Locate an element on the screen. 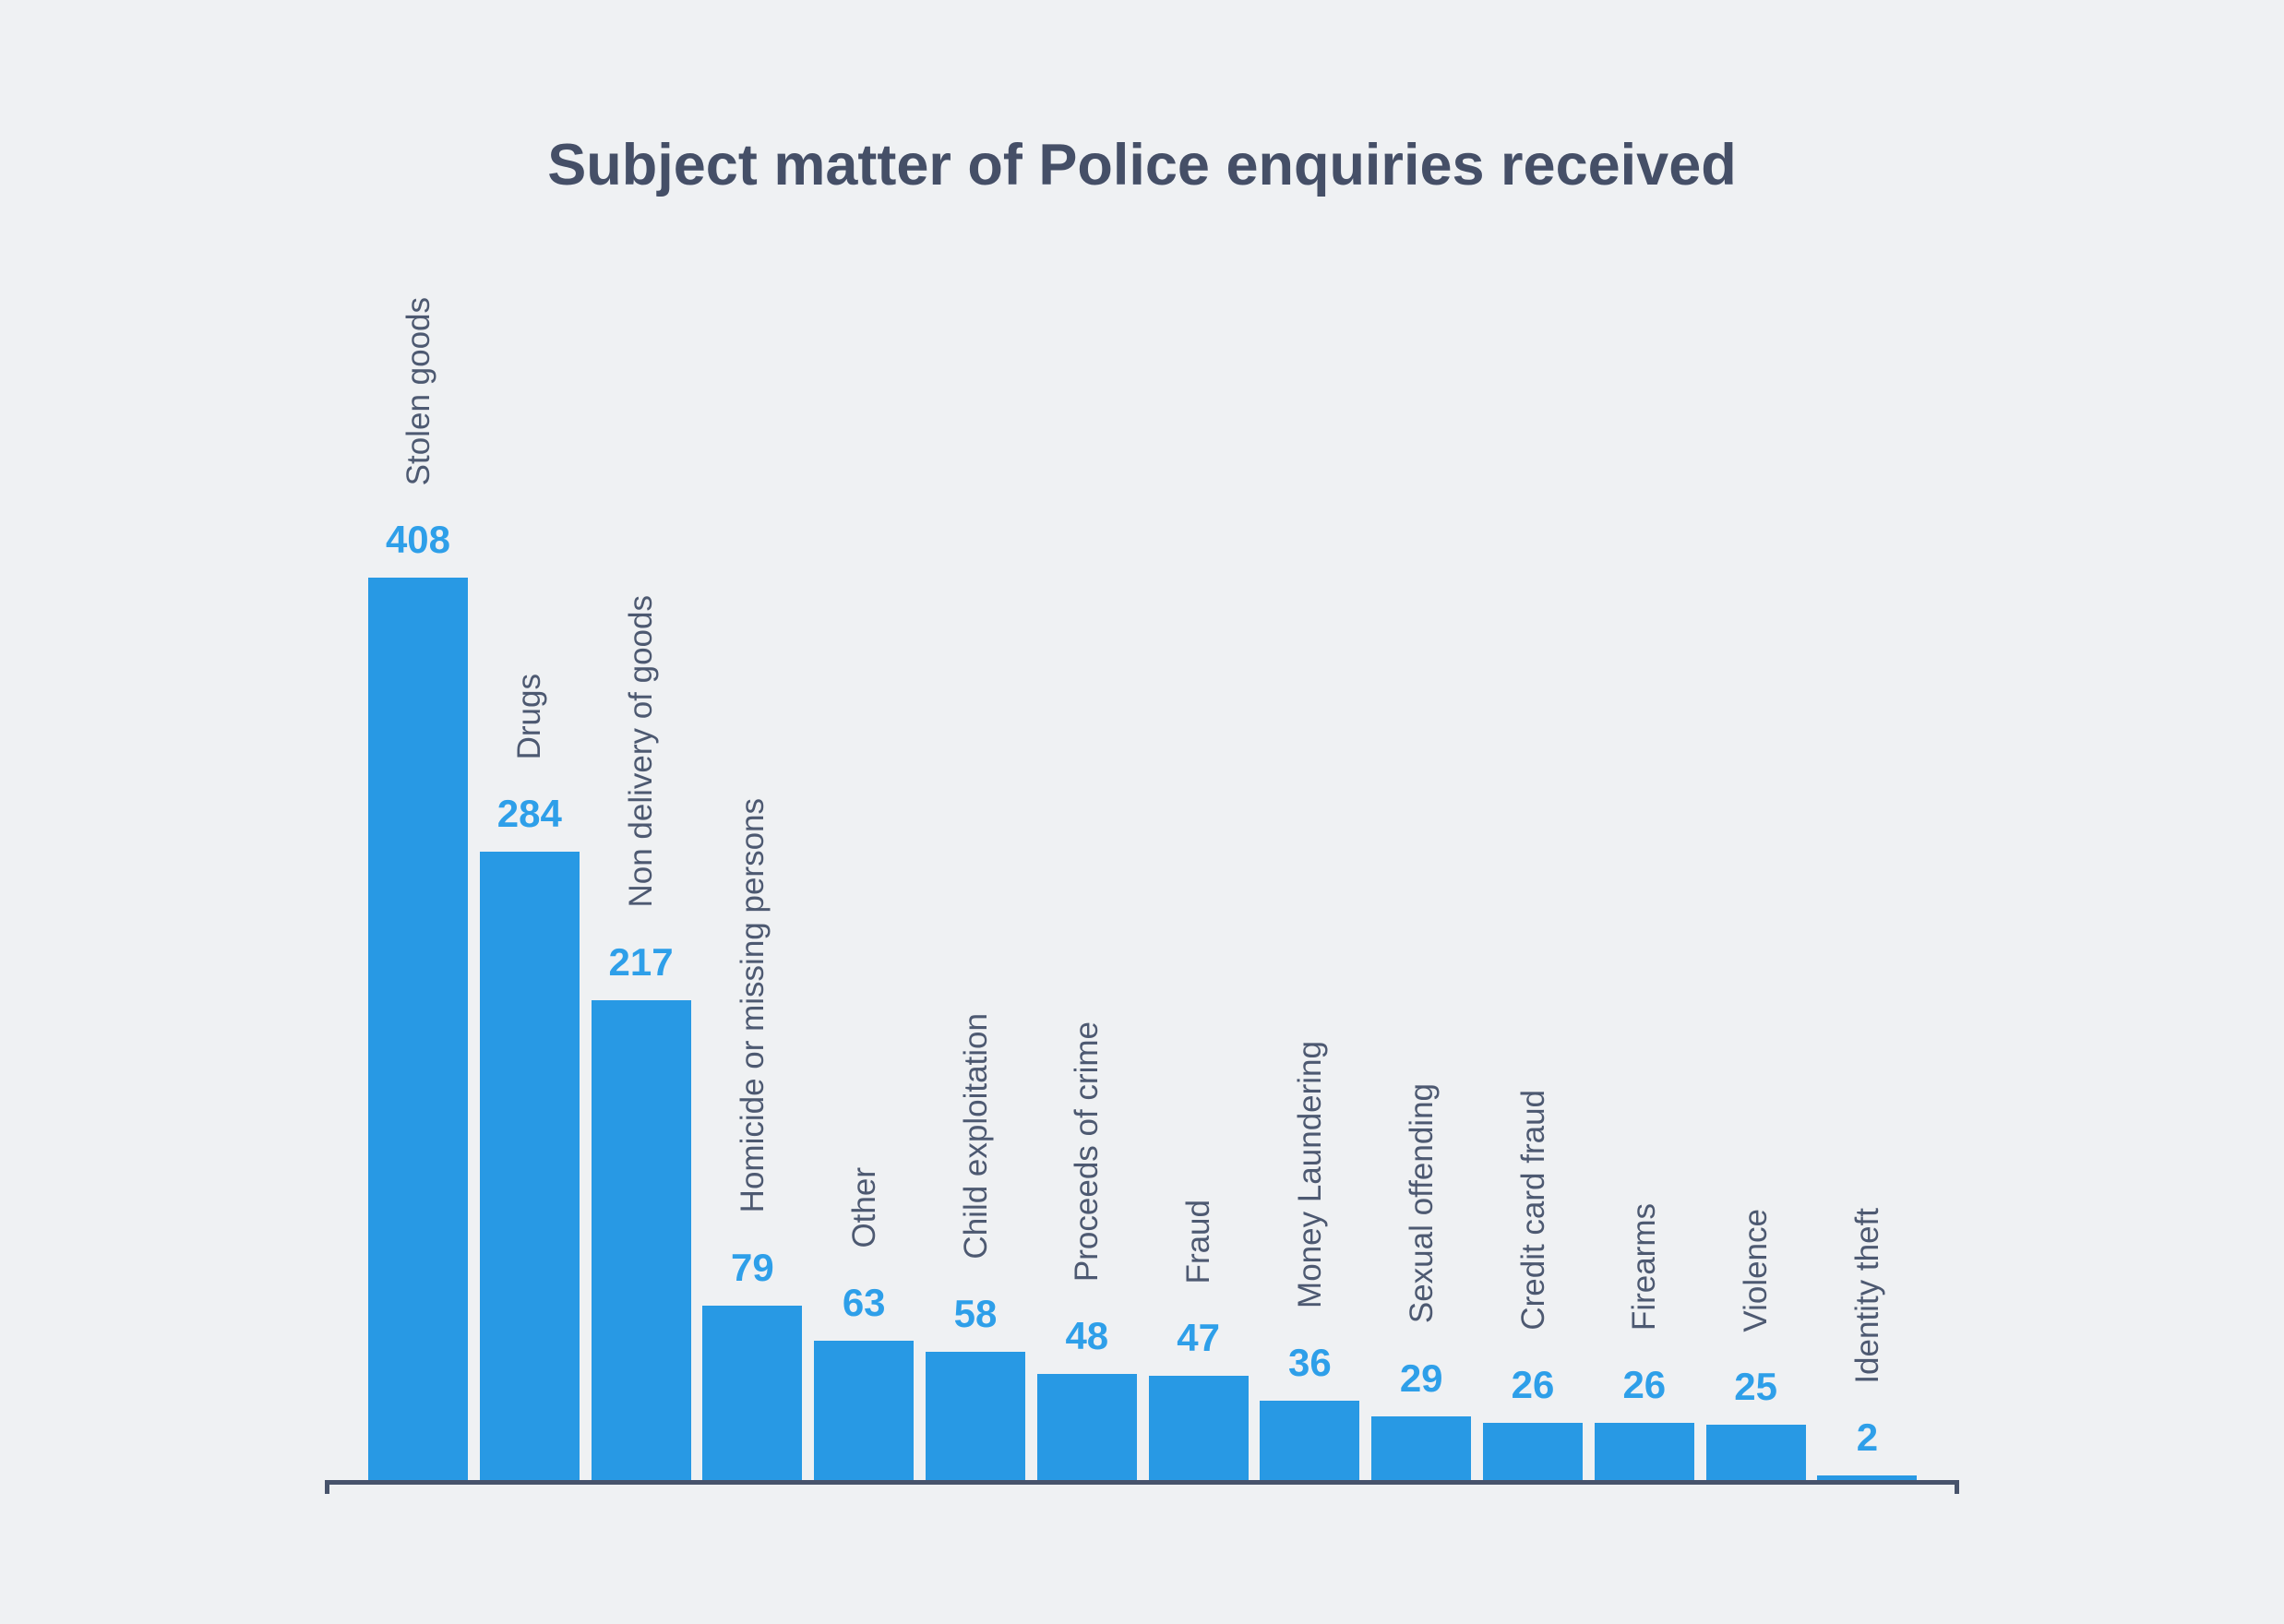  bar-column: Sexual offending 29 is located at coordinates (1422, 1281).